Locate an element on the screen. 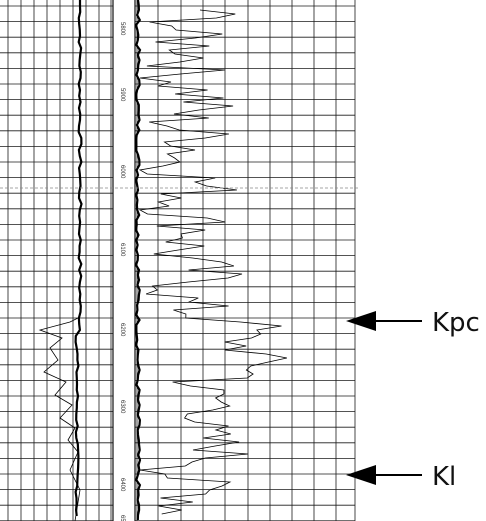  depth-labels: 5800 5900 6000 6100 6200 6300 6400 6500 is located at coordinates (122, 271).